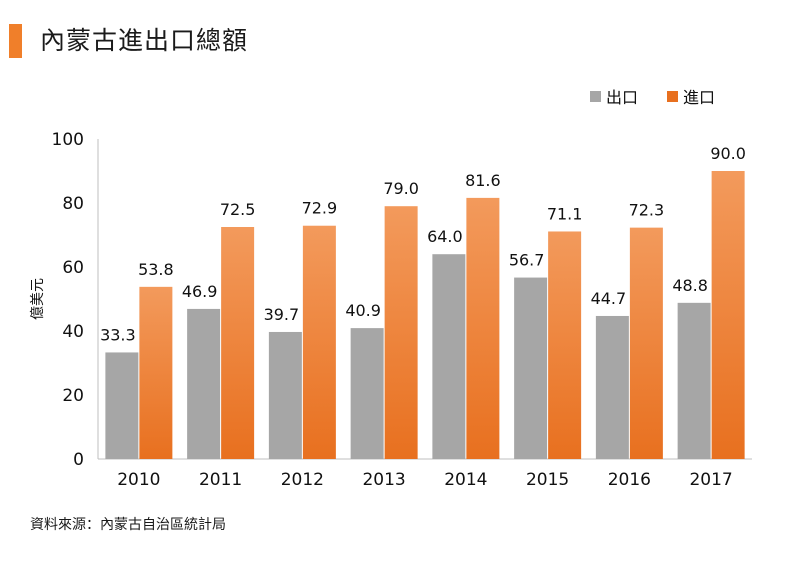 The width and height of the screenshot is (794, 565). I want to click on legend-swatch-import, so click(672, 96).